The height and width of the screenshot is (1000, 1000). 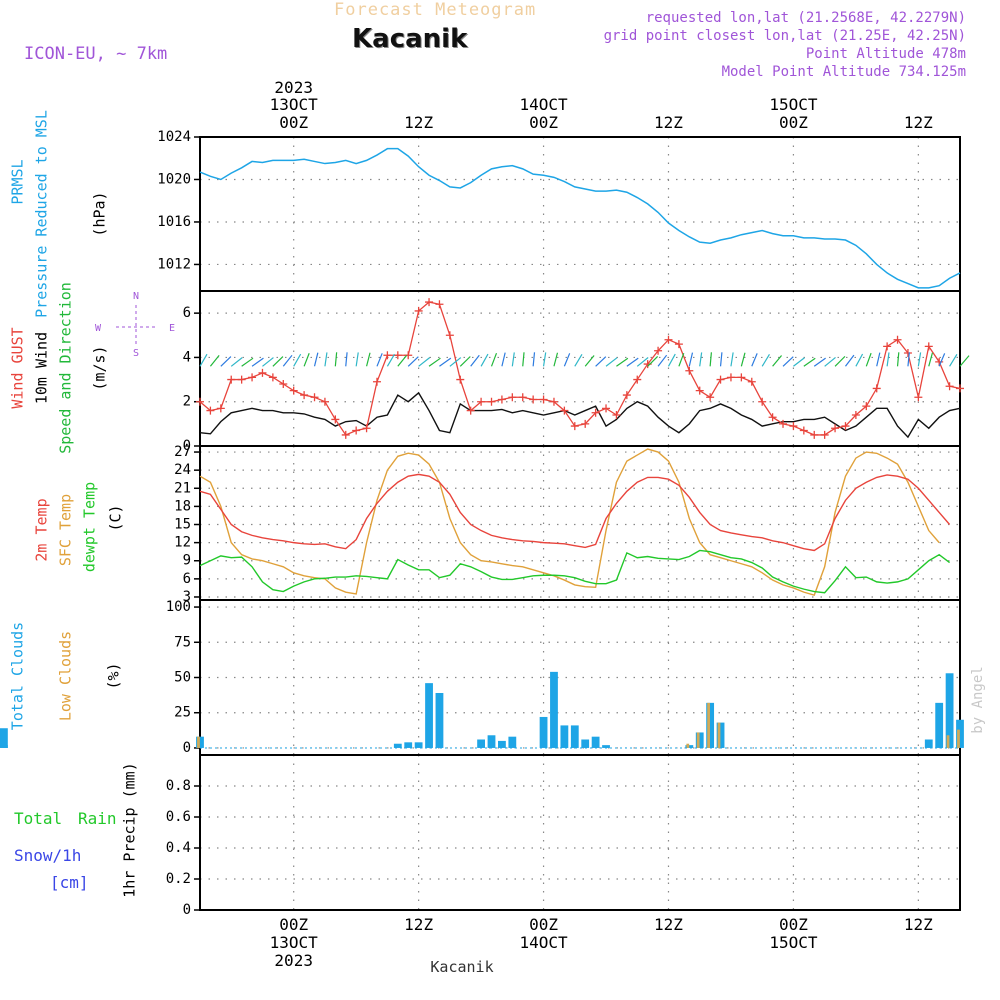 What do you see at coordinates (580, 415) in the screenshot?
I see `series-line-10m-wind` at bounding box center [580, 415].